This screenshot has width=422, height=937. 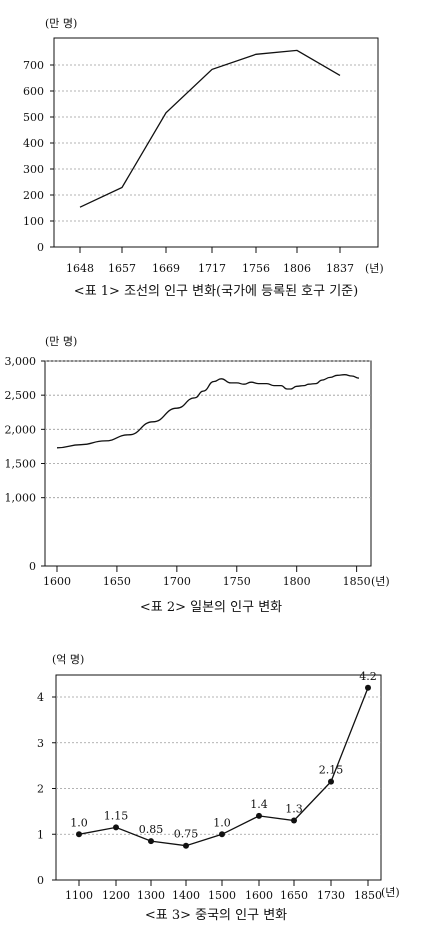 What do you see at coordinates (40, 247) in the screenshot?
I see `chart1-y-tick-label: 0` at bounding box center [40, 247].